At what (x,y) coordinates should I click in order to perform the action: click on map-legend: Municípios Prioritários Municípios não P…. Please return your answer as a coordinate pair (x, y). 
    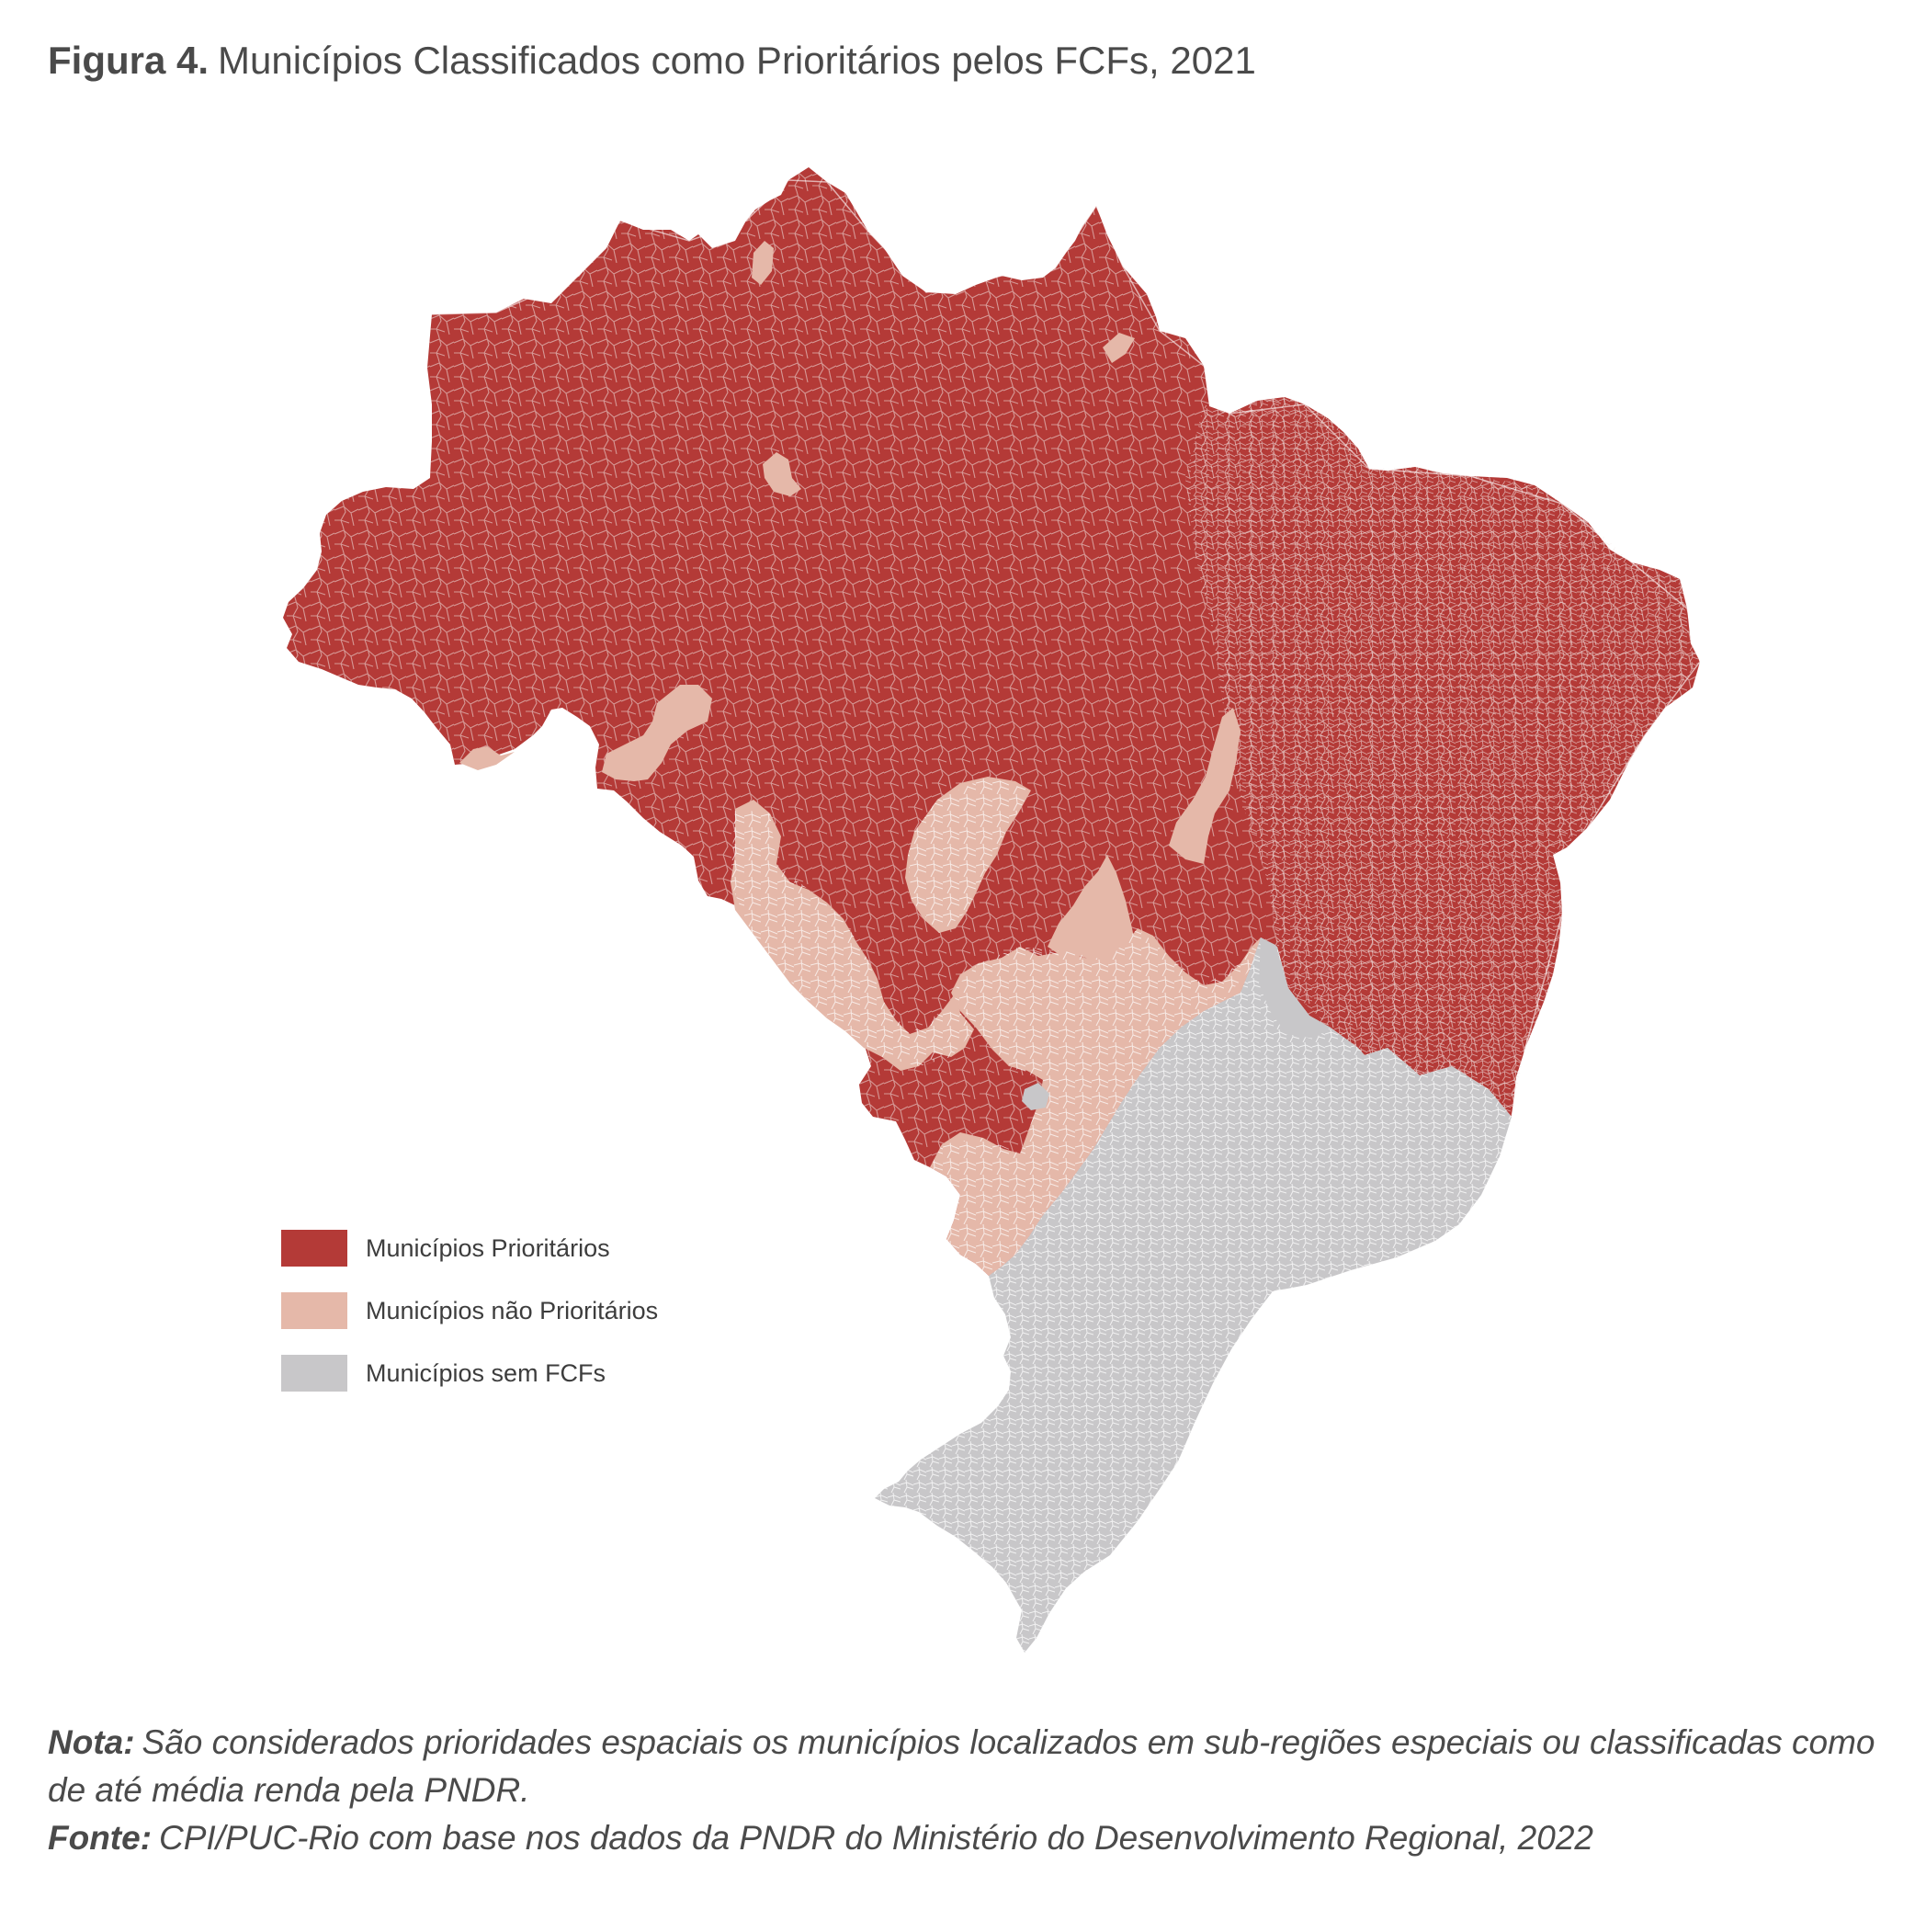
    Looking at the image, I should click on (557, 1324).